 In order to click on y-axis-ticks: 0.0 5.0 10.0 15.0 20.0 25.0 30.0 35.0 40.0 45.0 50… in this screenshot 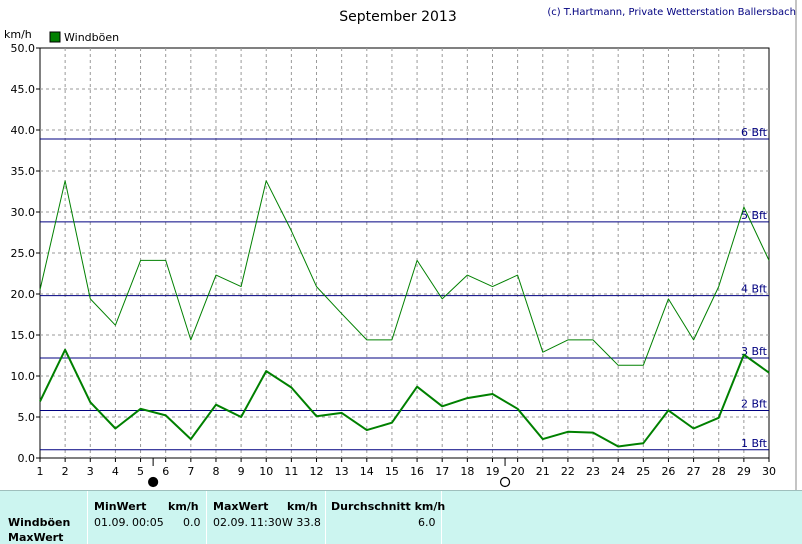, I will do `click(25, 253)`.